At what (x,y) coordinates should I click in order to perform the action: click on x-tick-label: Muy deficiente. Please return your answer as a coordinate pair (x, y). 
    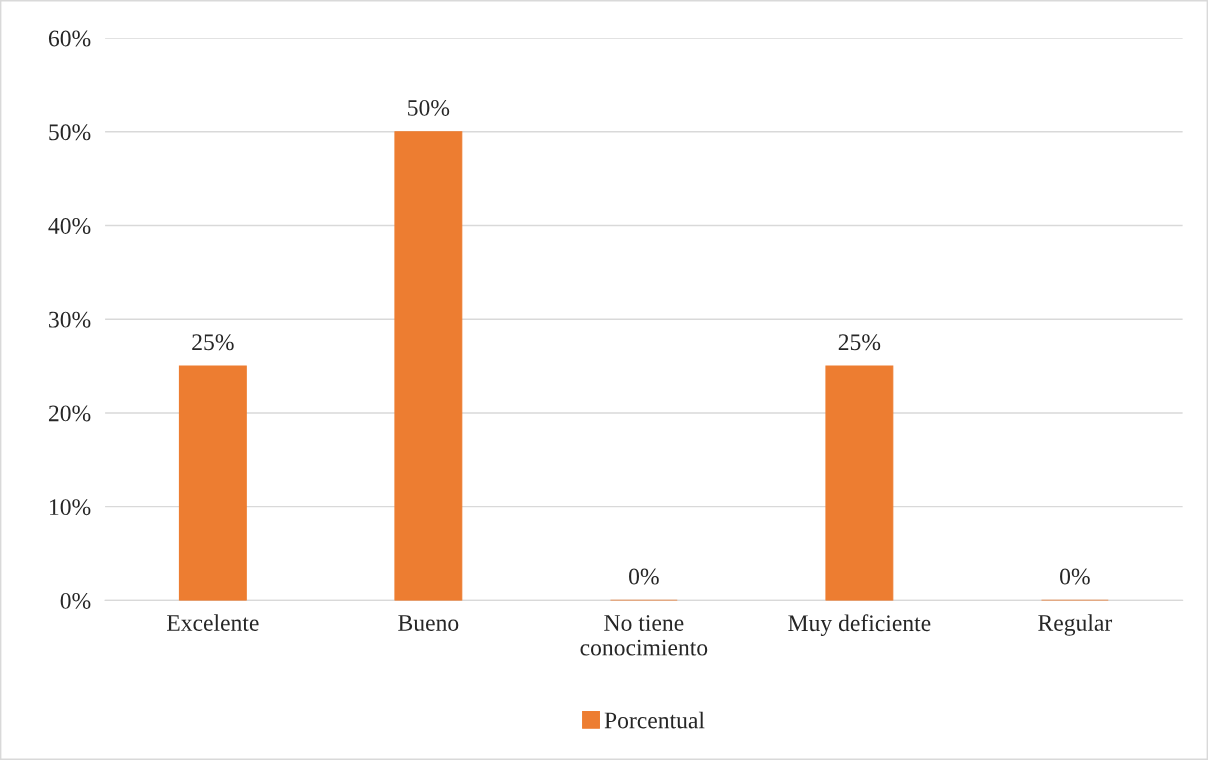
    Looking at the image, I should click on (859, 625).